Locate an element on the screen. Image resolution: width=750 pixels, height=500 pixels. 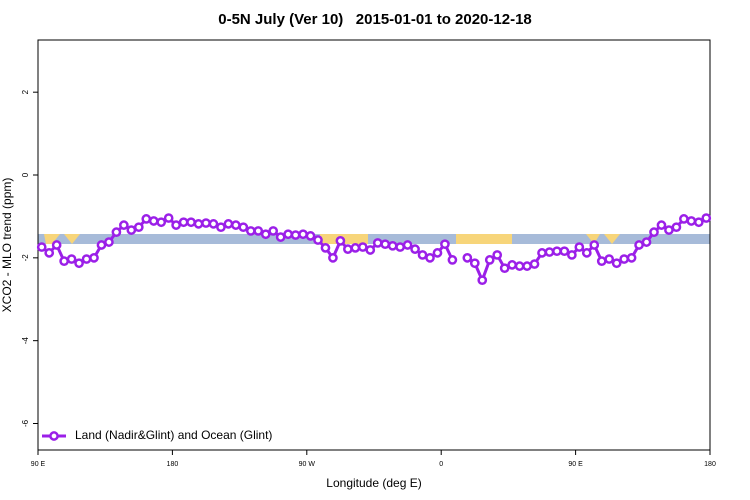
y-tick-label: 0 is located at coordinates (25, 174).